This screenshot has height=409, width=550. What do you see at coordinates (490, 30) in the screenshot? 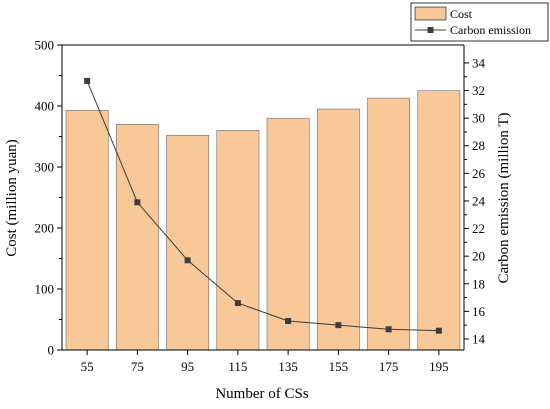
I see `legend-label-carbon: Carbon emission` at bounding box center [490, 30].